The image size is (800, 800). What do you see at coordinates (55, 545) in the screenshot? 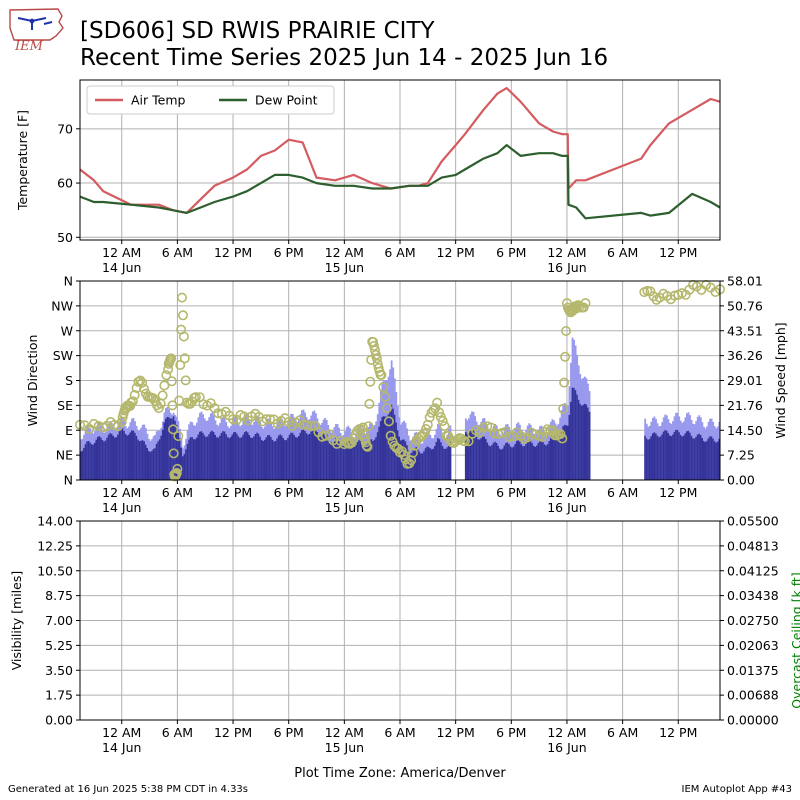
I see `y-tick-label: 12.25` at bounding box center [55, 545].